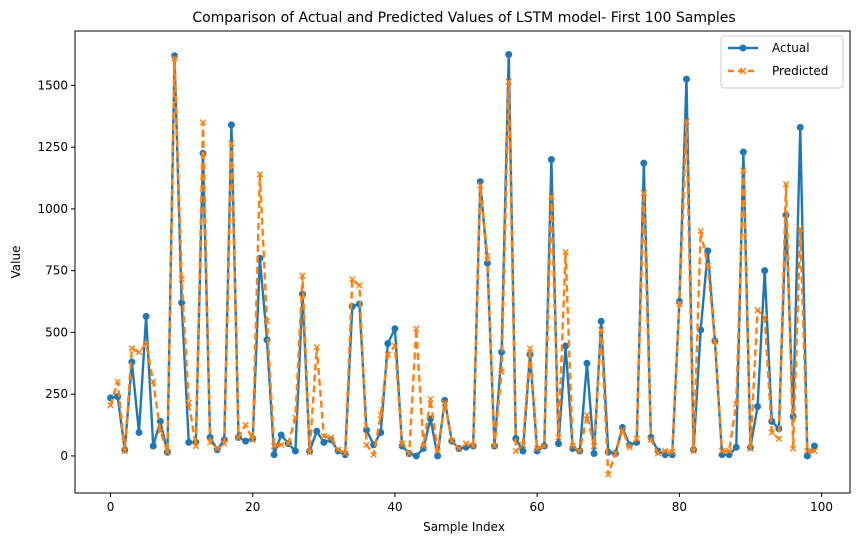 This screenshot has width=859, height=545. I want to click on x-tick-label: 80, so click(679, 507).